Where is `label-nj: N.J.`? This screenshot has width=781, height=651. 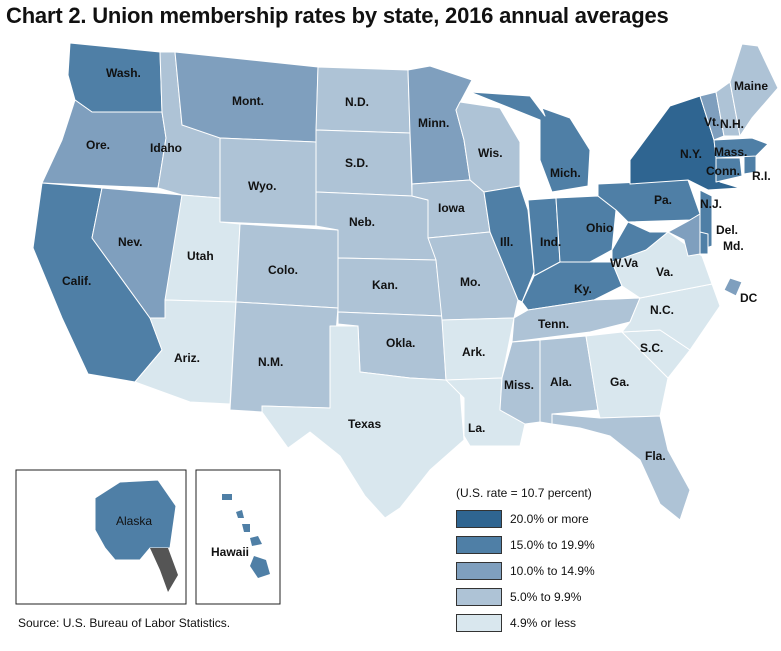
label-nj: N.J. is located at coordinates (711, 204).